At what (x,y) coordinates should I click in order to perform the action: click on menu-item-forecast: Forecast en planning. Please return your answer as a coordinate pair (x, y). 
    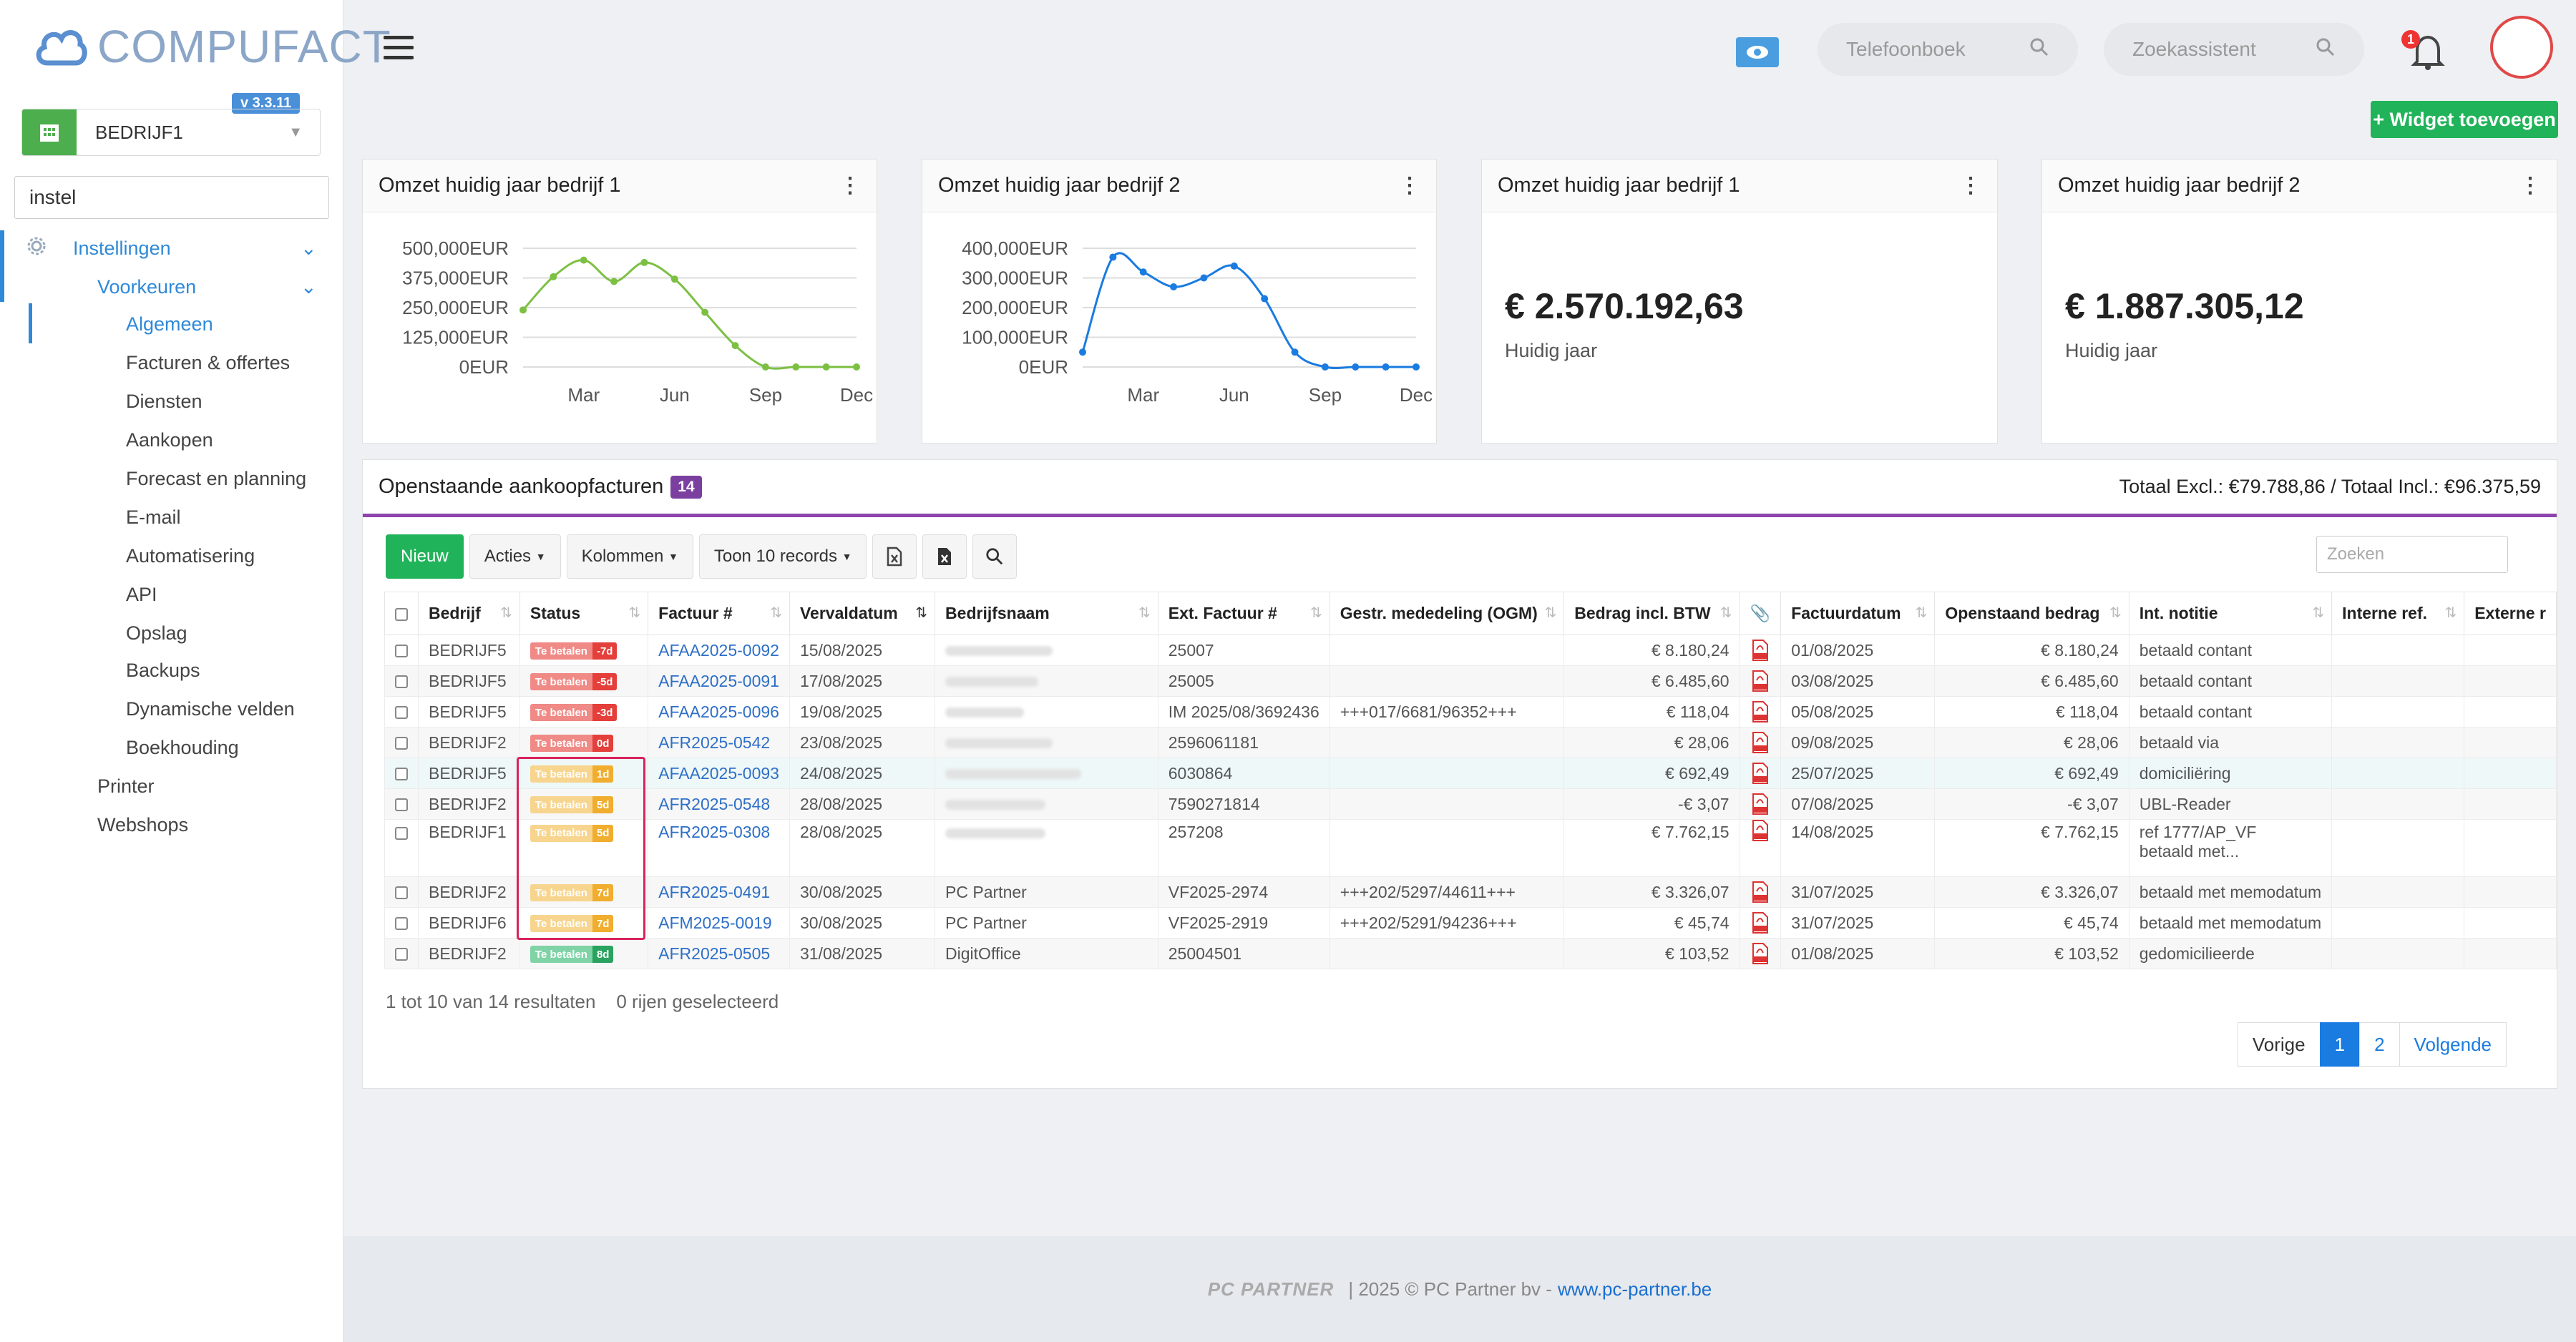
    Looking at the image, I should click on (171, 478).